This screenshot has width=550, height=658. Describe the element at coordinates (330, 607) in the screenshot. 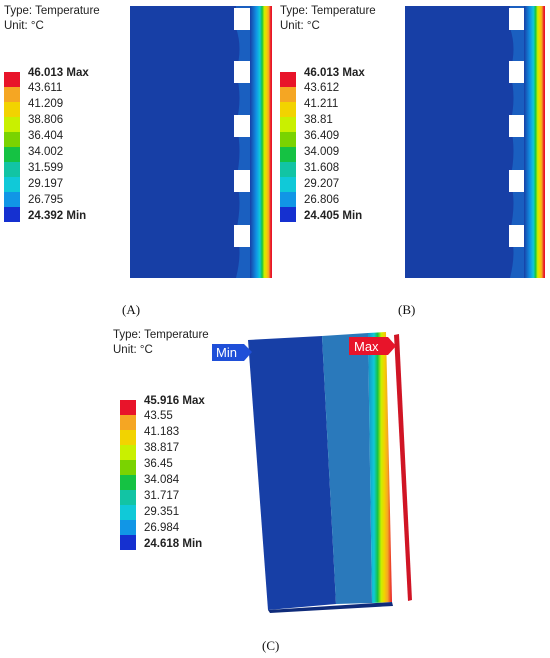

I see `panel-c-block-bottom` at that location.